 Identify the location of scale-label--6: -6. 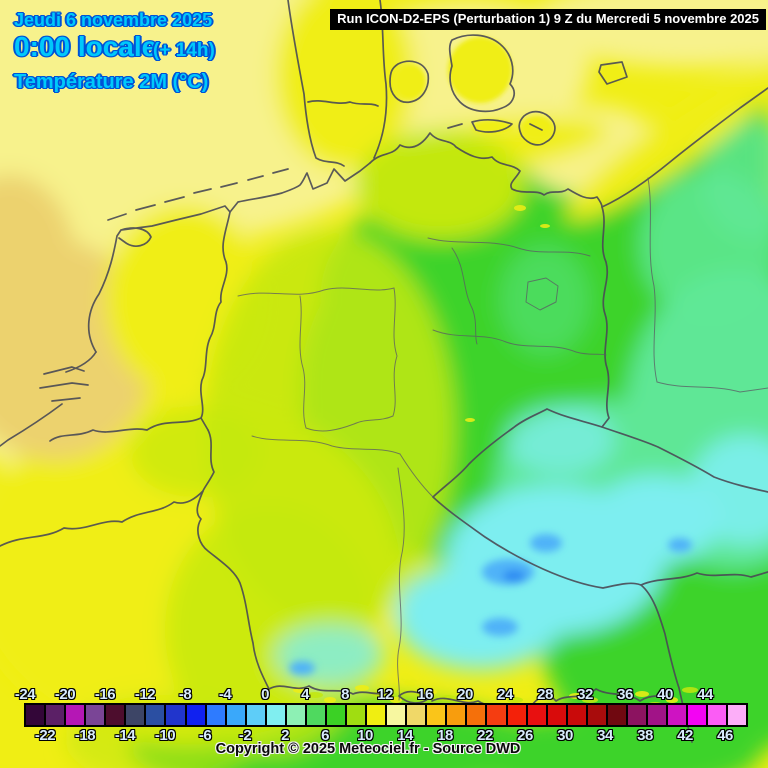
(205, 735).